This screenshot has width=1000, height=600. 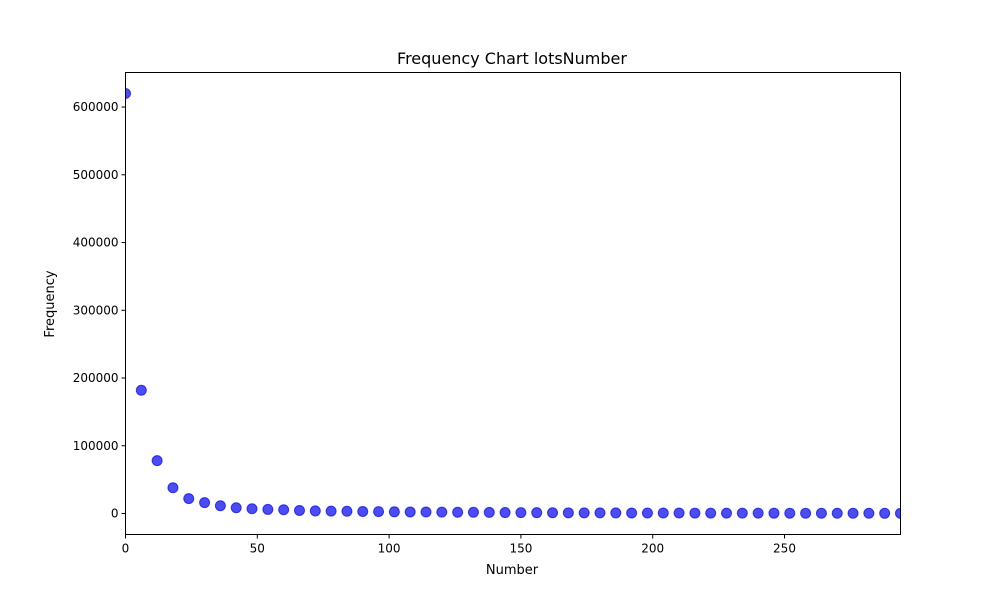 What do you see at coordinates (652, 549) in the screenshot?
I see `x-tick-label: 200` at bounding box center [652, 549].